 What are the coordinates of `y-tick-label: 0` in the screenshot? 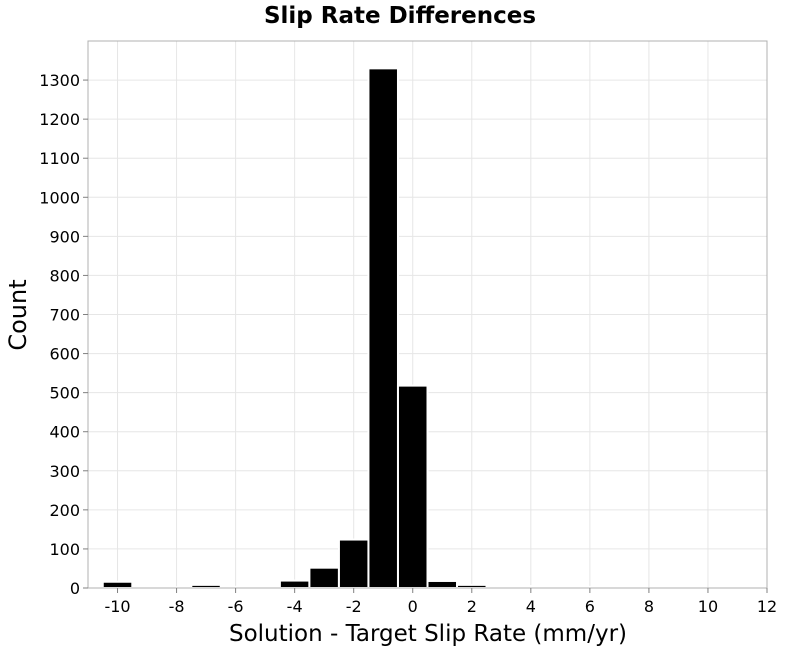 It's located at (75, 588).